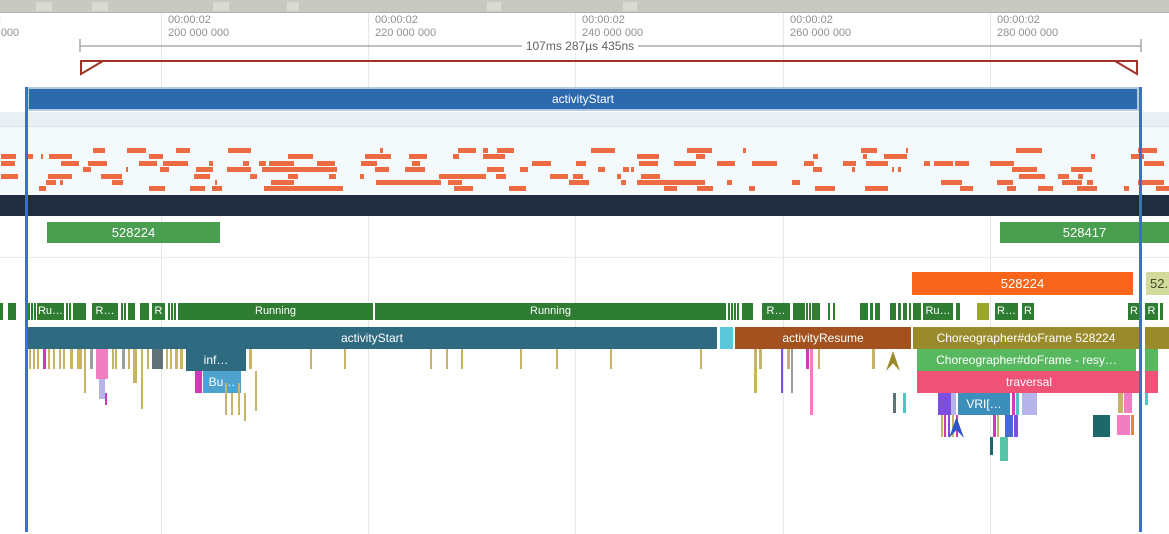 The width and height of the screenshot is (1169, 534). Describe the element at coordinates (133, 232) in the screenshot. I see `counter-bar-green: 528224` at that location.